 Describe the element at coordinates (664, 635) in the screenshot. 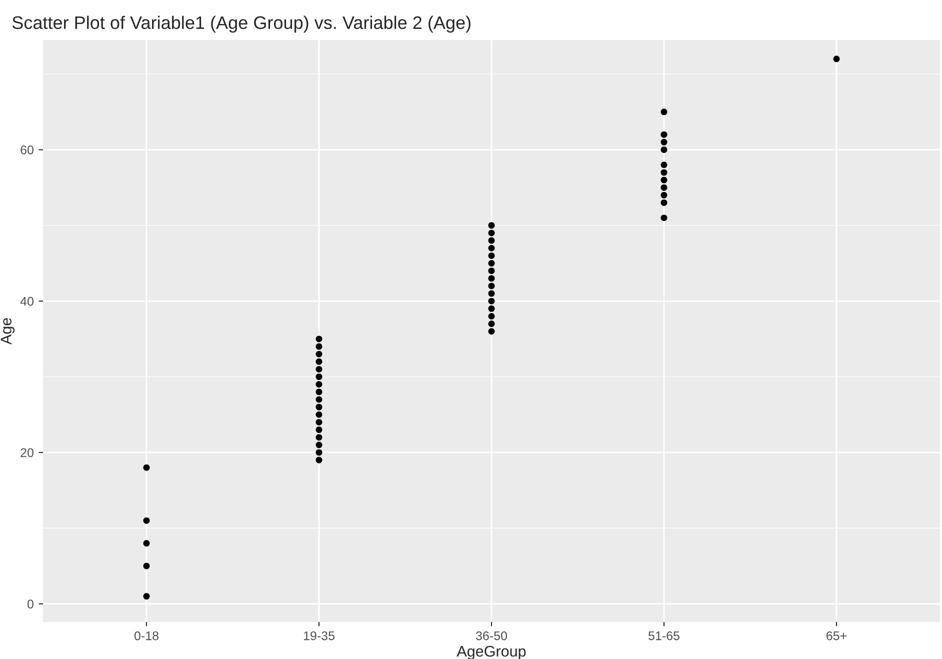

I see `x-tick-label: 51-65` at that location.